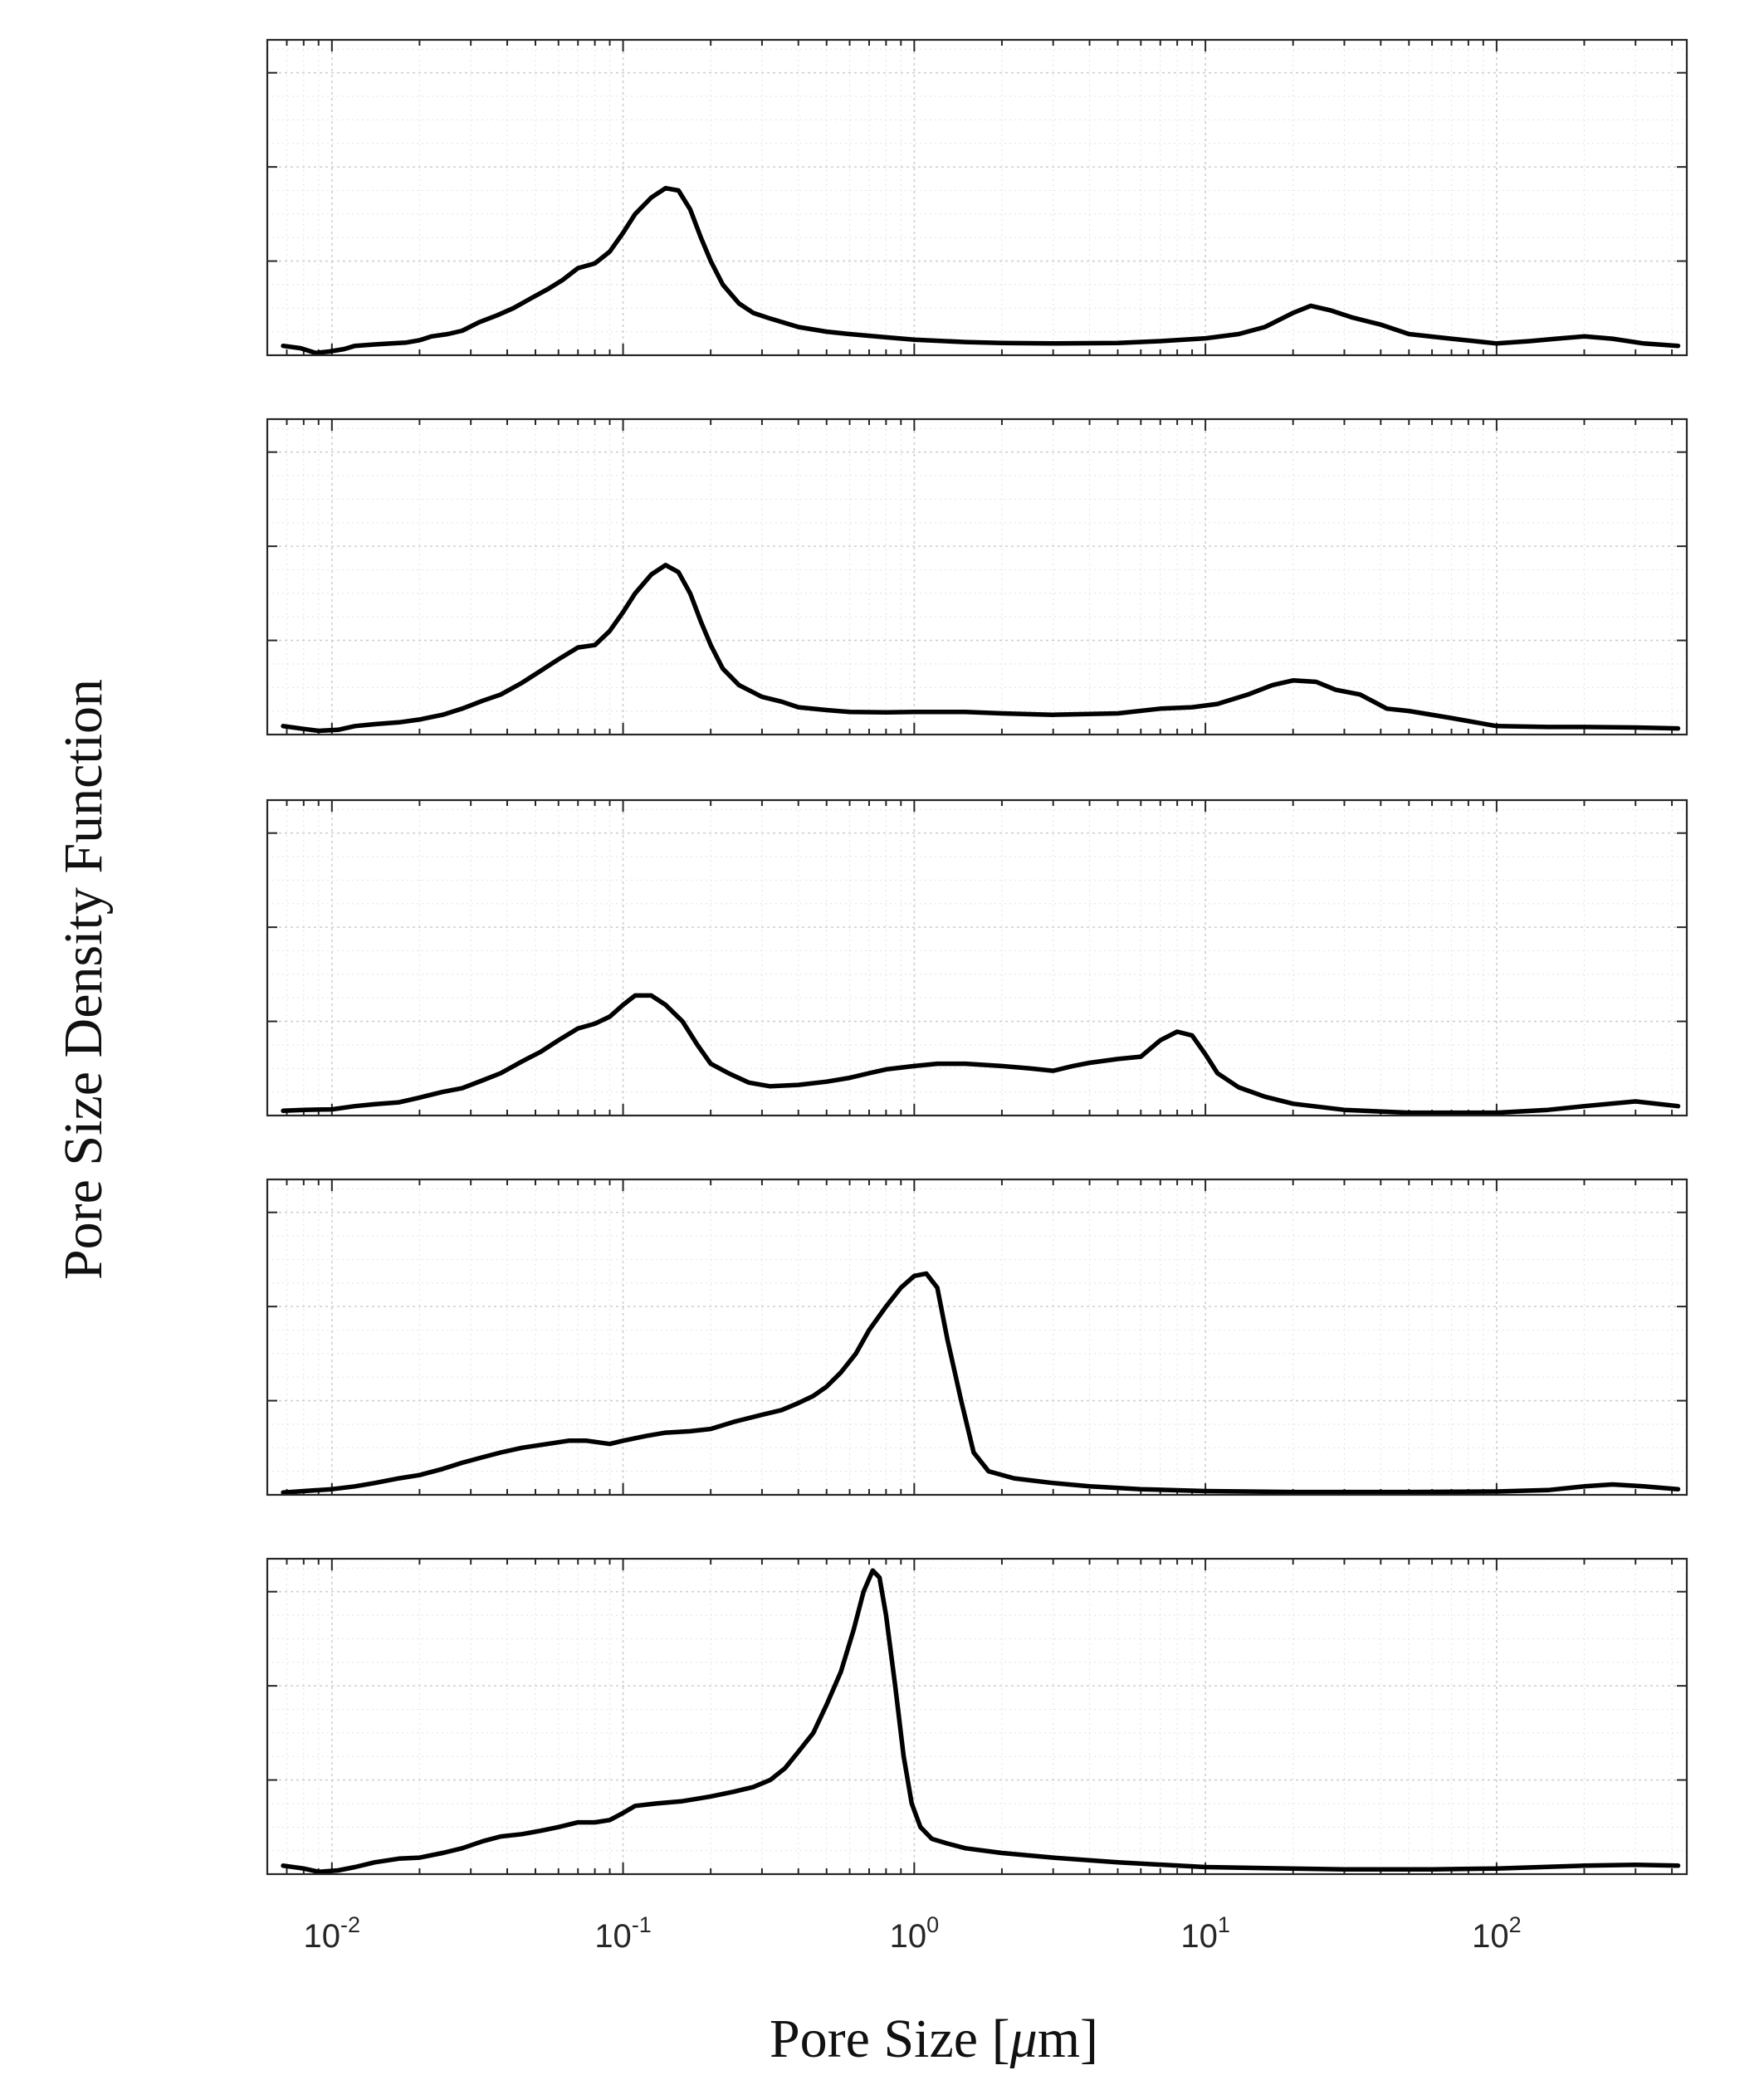 Image resolution: width=1764 pixels, height=2075 pixels. Describe the element at coordinates (83, 979) in the screenshot. I see `y-axis-title: Pore Size Density Function` at that location.